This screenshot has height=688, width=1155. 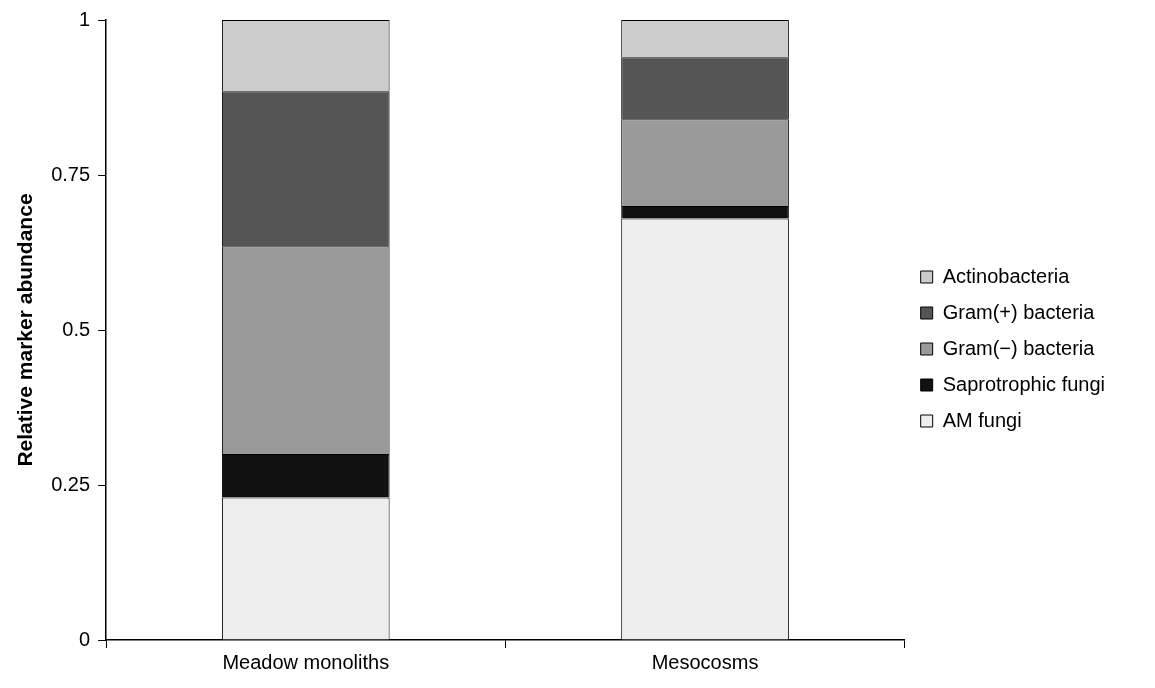 I want to click on legend-label: Gram(+) bacteria, so click(x=1019, y=311).